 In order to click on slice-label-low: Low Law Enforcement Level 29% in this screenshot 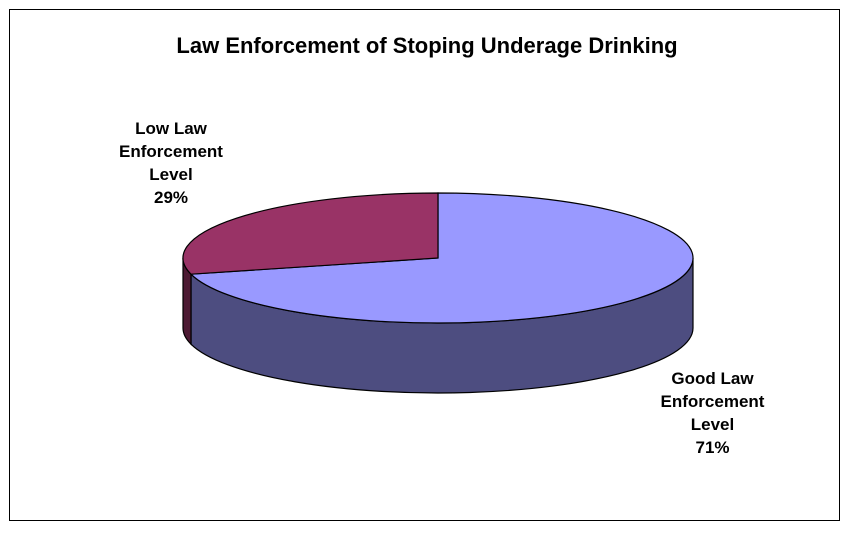, I will do `click(171, 163)`.